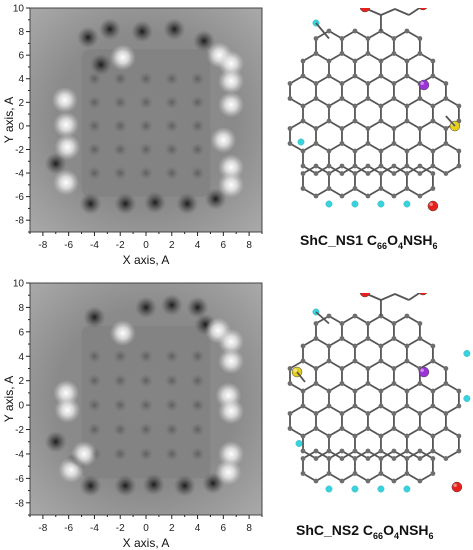 The width and height of the screenshot is (473, 550). I want to click on sulfur-atom-highlight, so click(295, 370).